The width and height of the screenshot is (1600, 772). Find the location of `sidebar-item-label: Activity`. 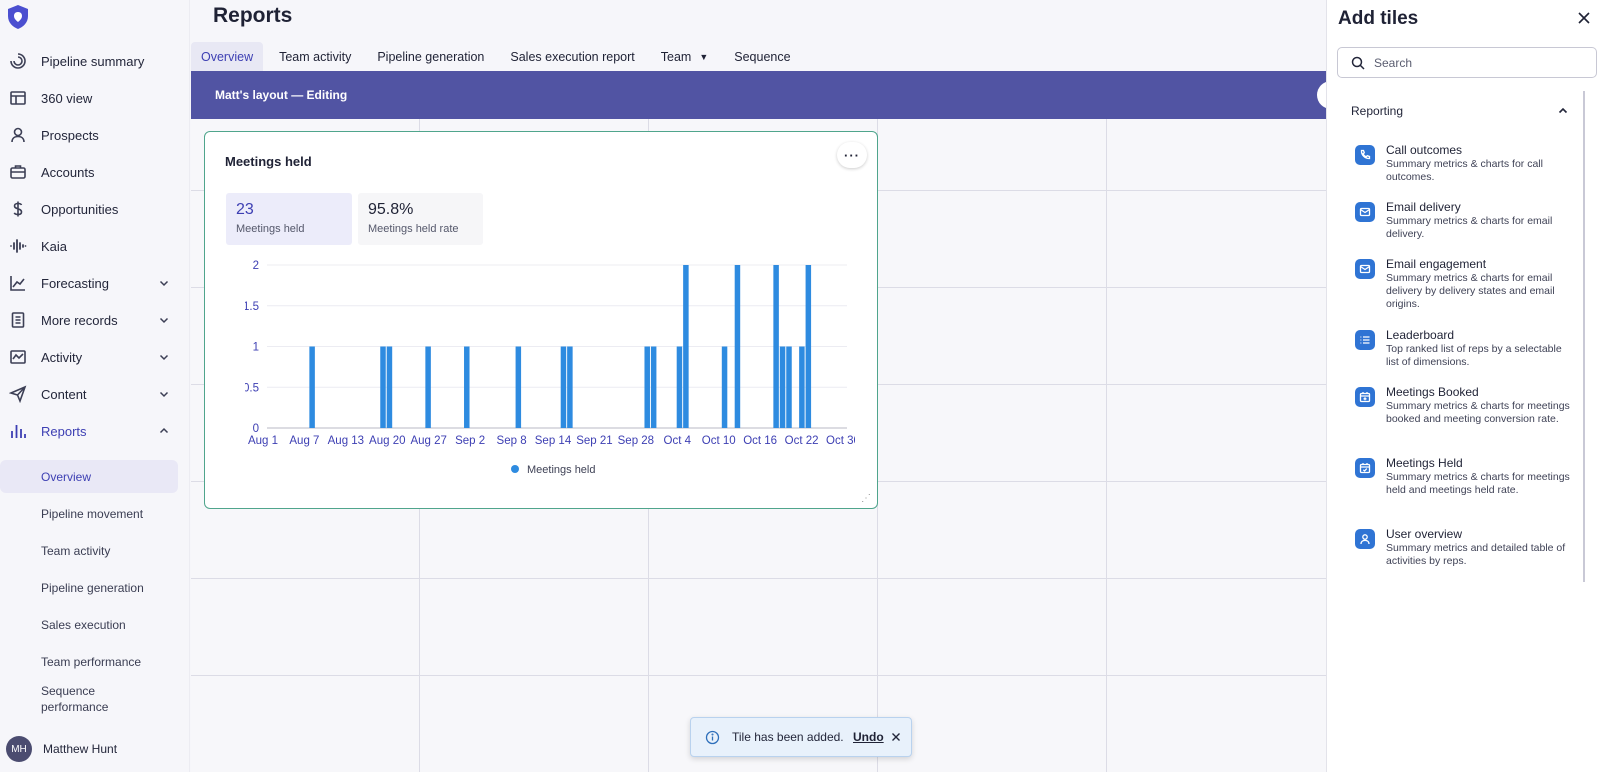

sidebar-item-label: Activity is located at coordinates (62, 357).